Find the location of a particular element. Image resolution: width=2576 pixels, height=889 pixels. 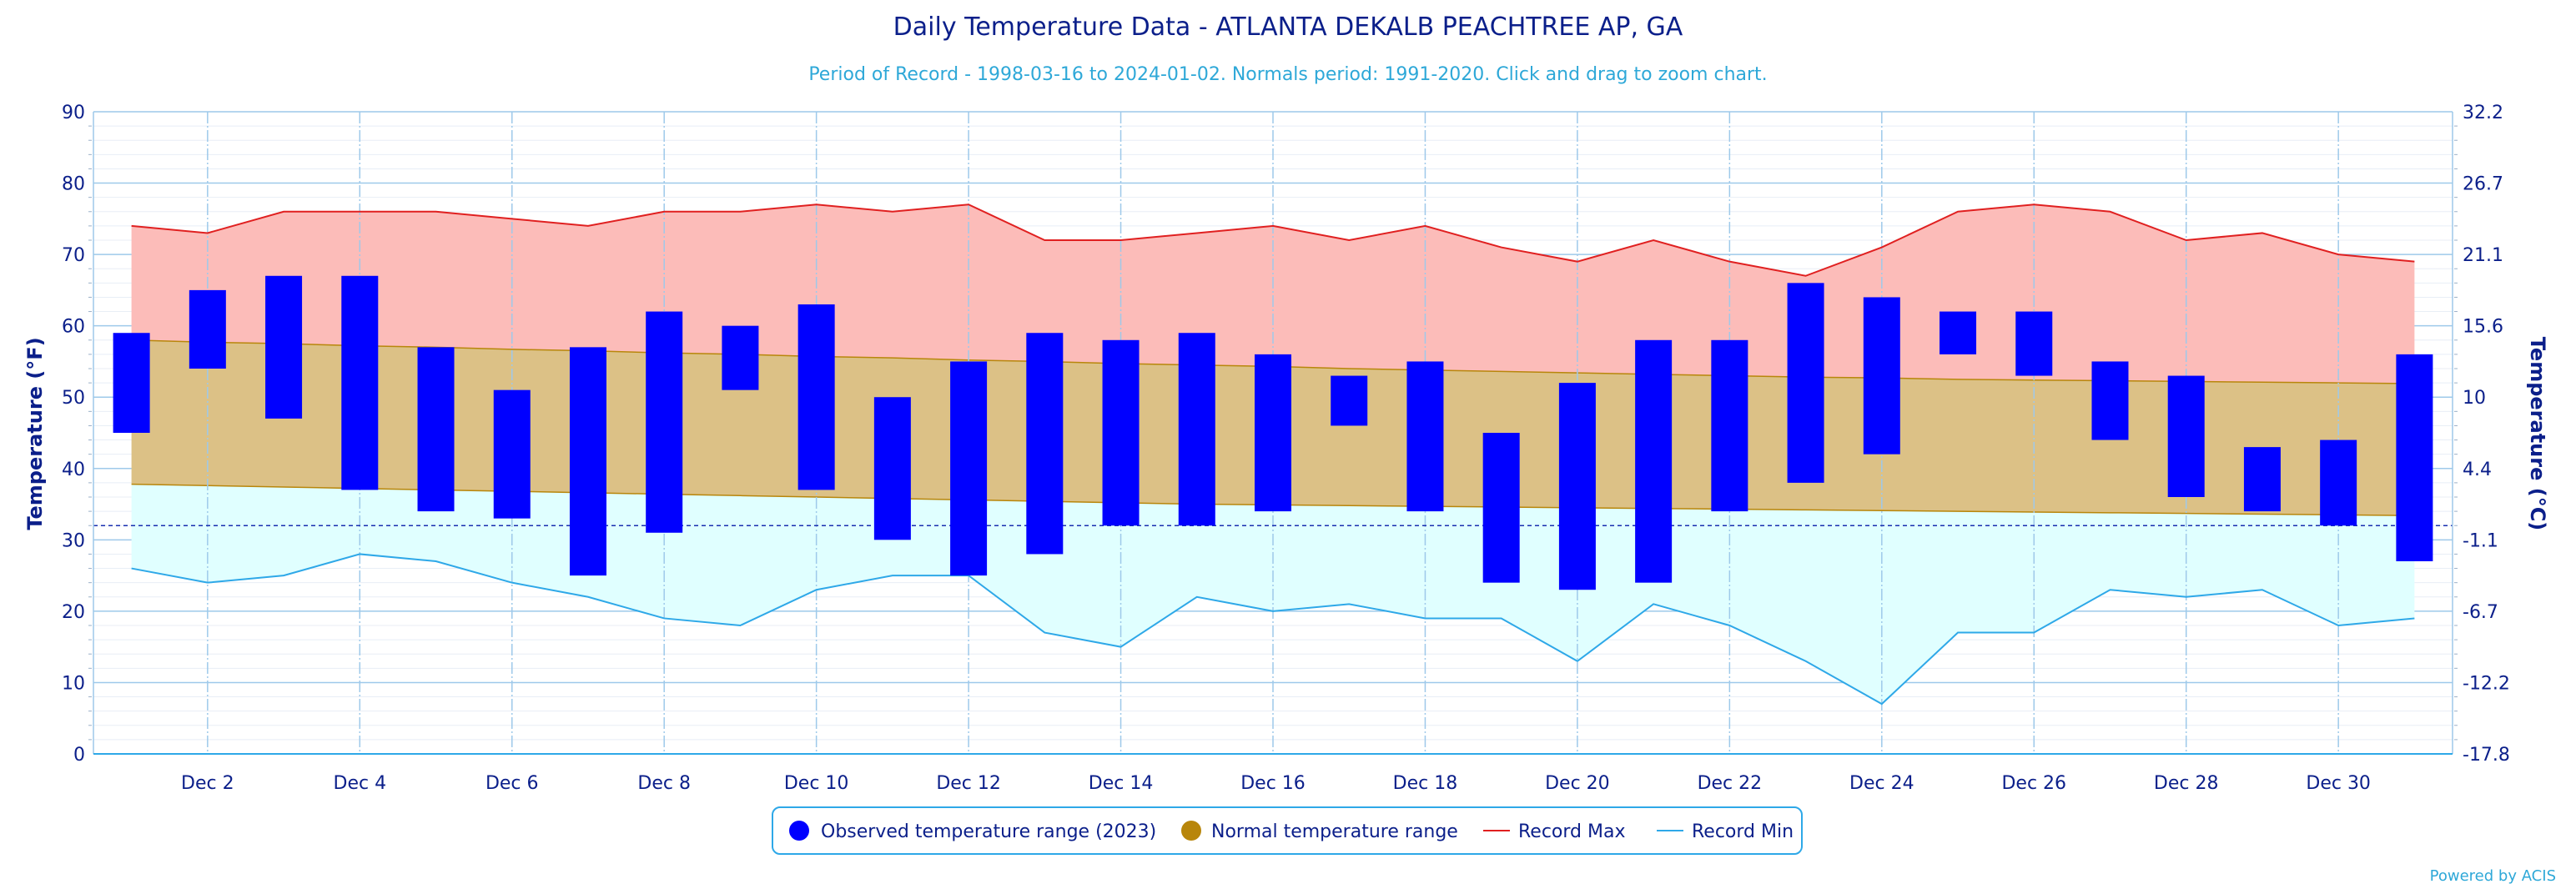

x-tick-label: Dec 24 is located at coordinates (1881, 783).